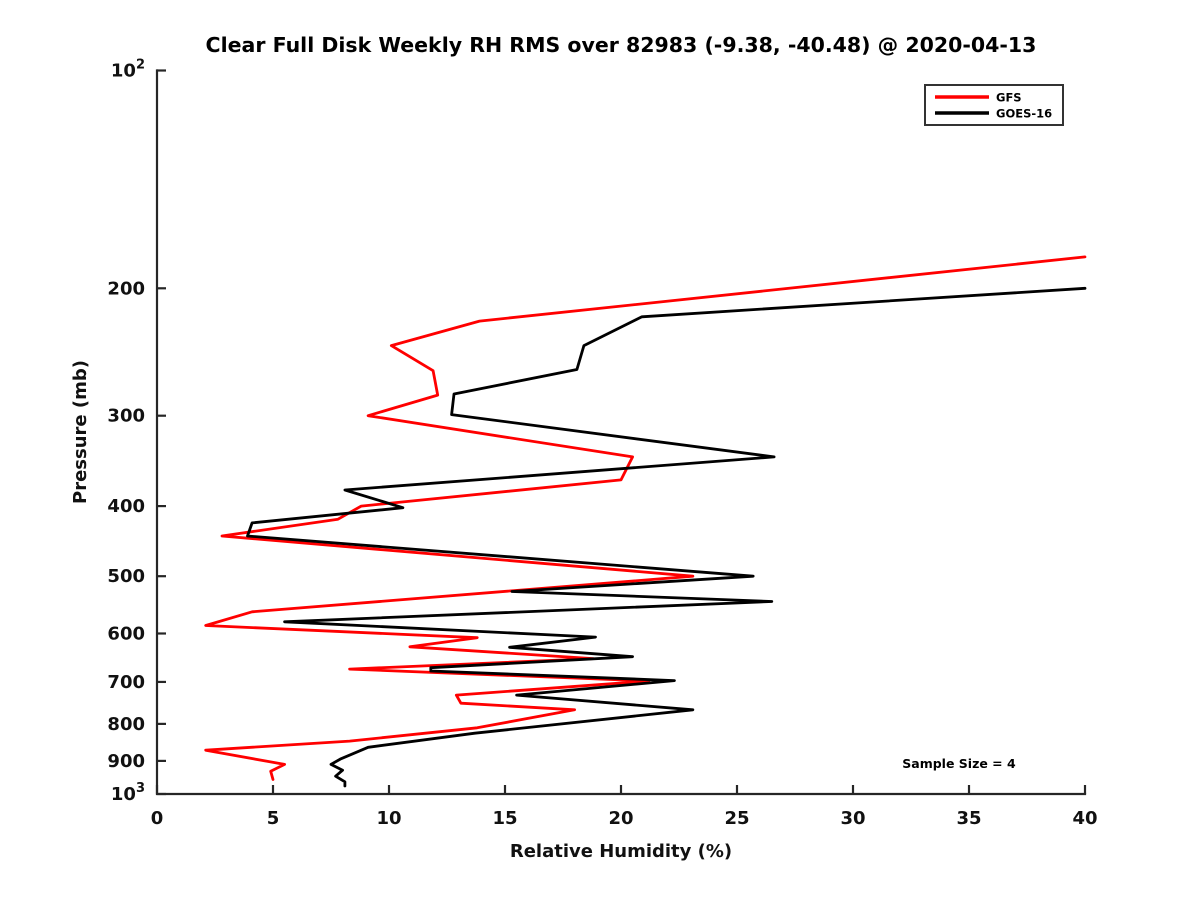 The height and width of the screenshot is (900, 1200). I want to click on y-tick-label: 900, so click(126, 761).